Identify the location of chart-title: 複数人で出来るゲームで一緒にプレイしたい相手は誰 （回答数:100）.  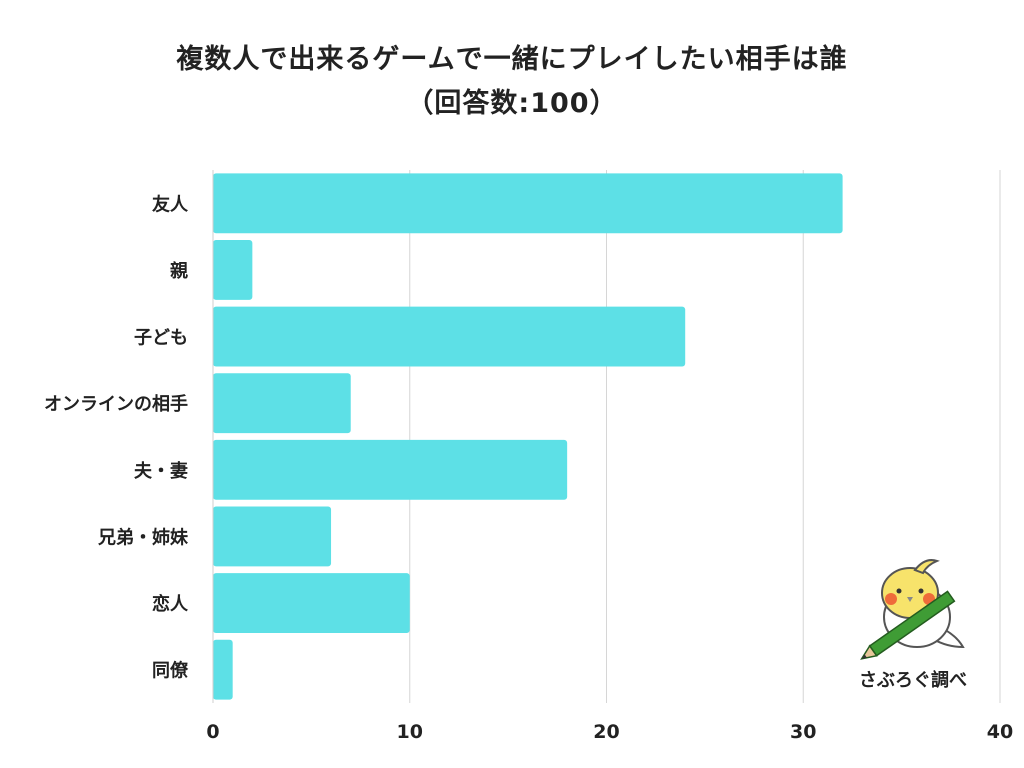
(512, 82).